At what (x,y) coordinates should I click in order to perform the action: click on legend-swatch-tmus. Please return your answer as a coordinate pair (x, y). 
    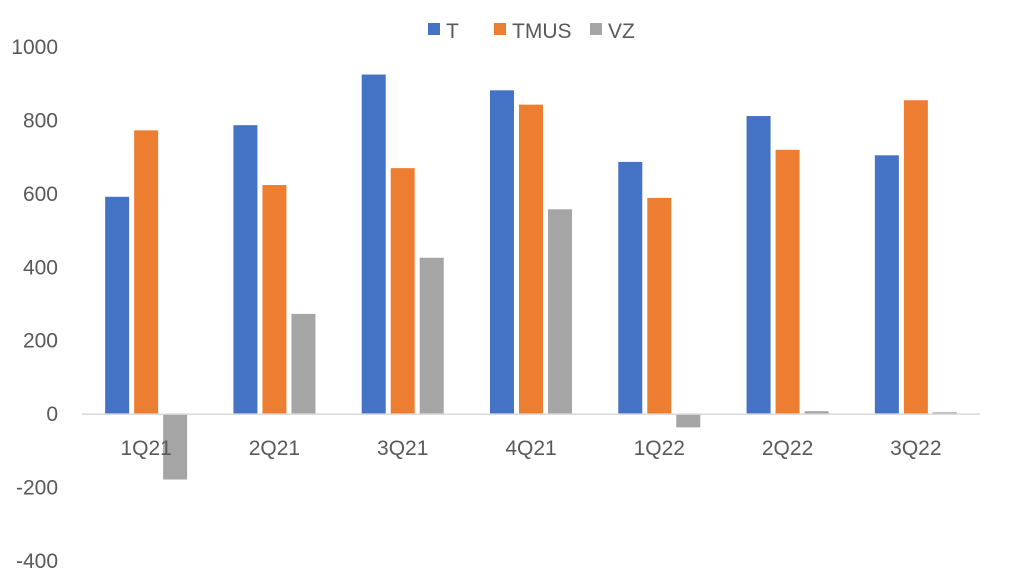
    Looking at the image, I should click on (500, 29).